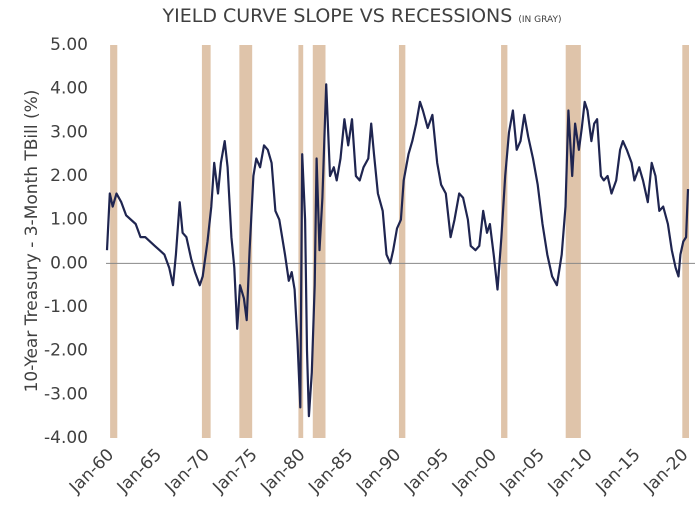 The width and height of the screenshot is (695, 517). I want to click on y-tick-label: 0.00, so click(69, 263).